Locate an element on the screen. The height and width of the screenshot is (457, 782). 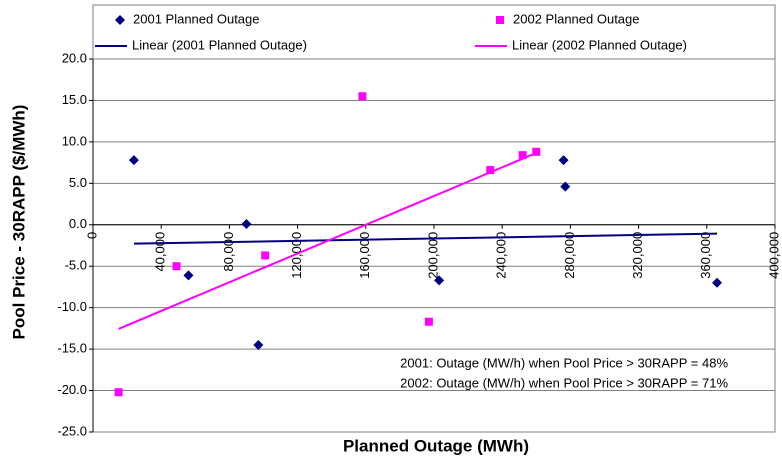
x-tick-label: 120,000 is located at coordinates (296, 255).